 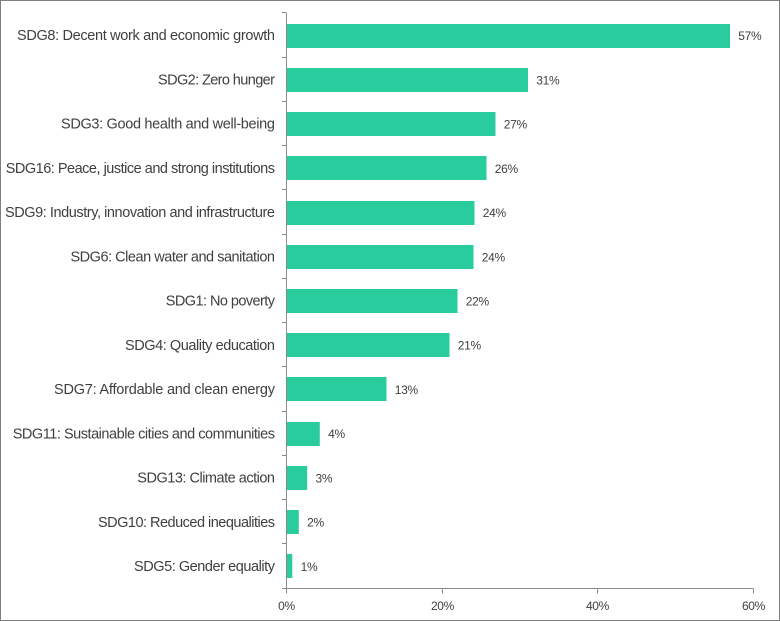 What do you see at coordinates (323, 478) in the screenshot?
I see `svg-text: 3%` at bounding box center [323, 478].